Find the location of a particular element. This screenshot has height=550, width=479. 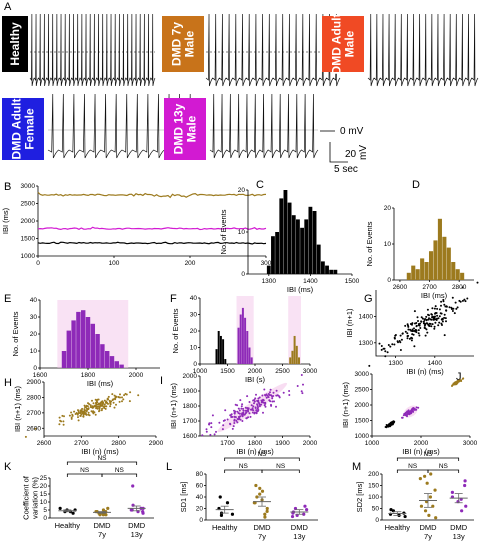

category-label-line: Healthy is located at coordinates (398, 527).